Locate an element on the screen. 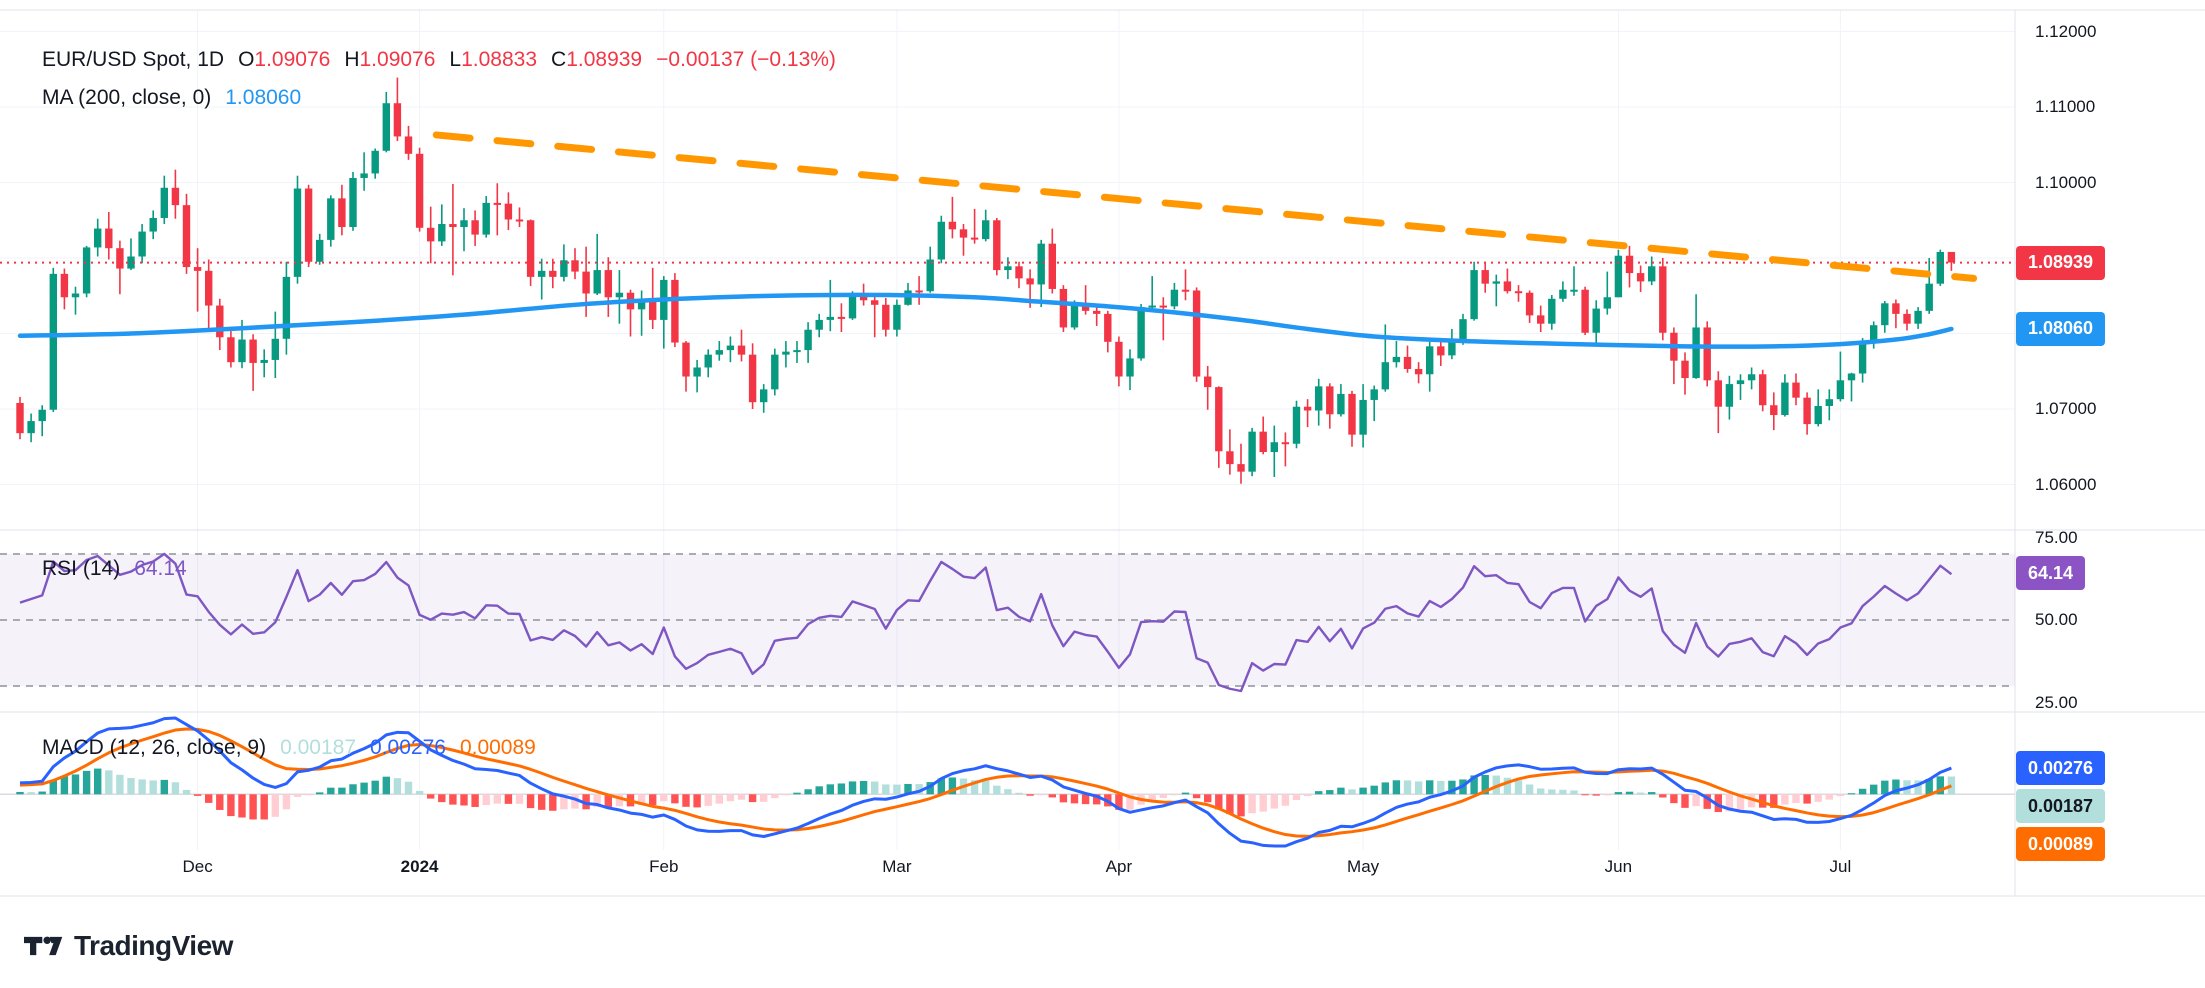 The height and width of the screenshot is (988, 2205). ma-legend-row: MA (200, close, 0) 1.08060 is located at coordinates (171, 98).